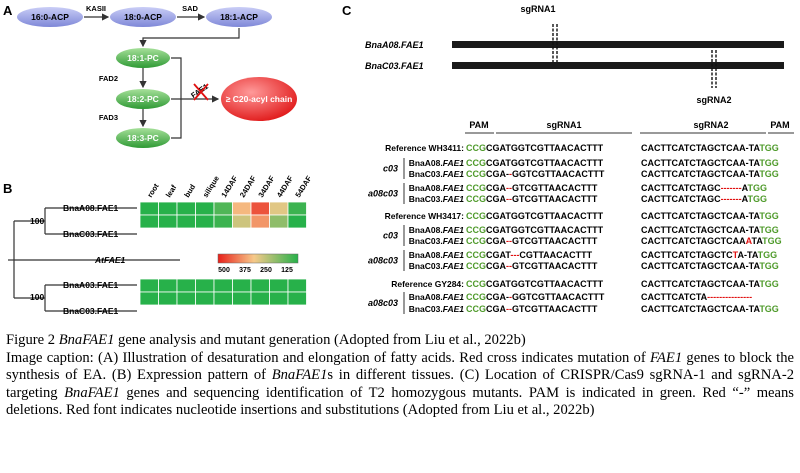  I want to click on svg-text: 16:0-ACP, so click(50, 17).